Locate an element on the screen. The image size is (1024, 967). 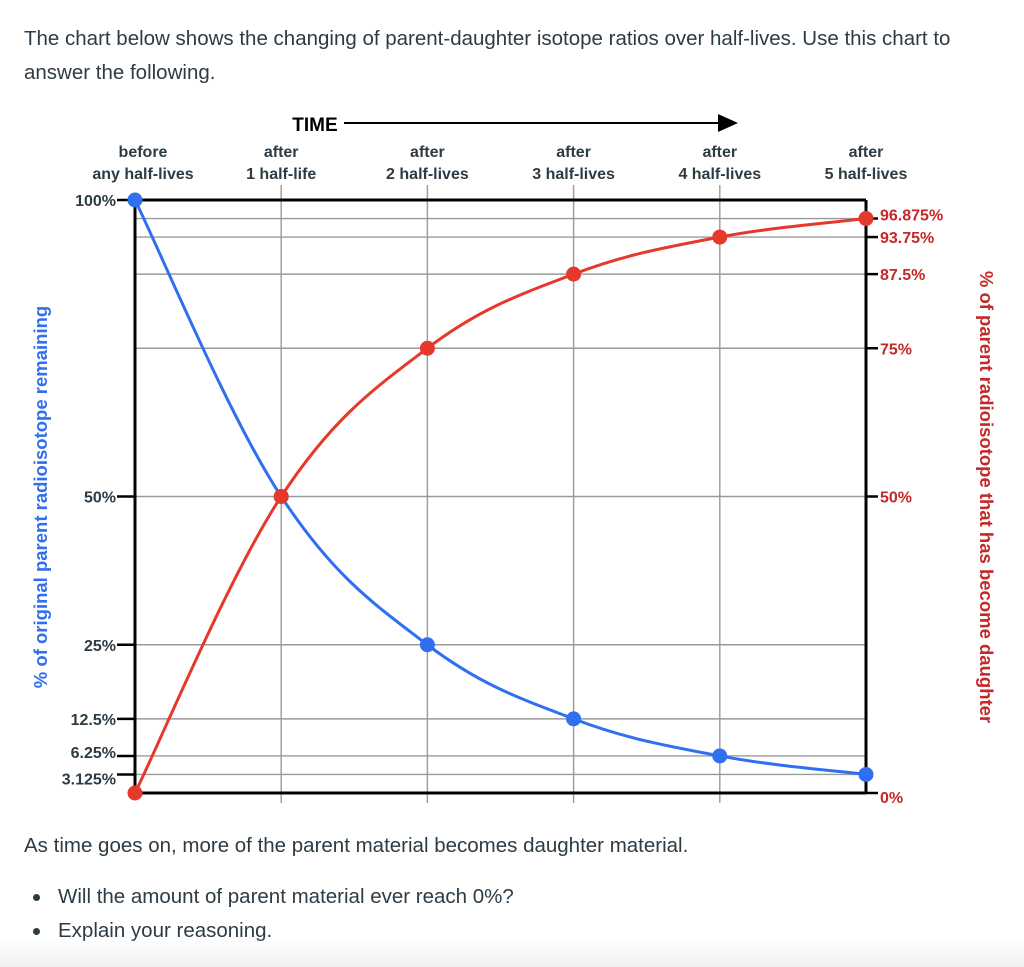
right-tick-label: 50% is located at coordinates (896, 498).